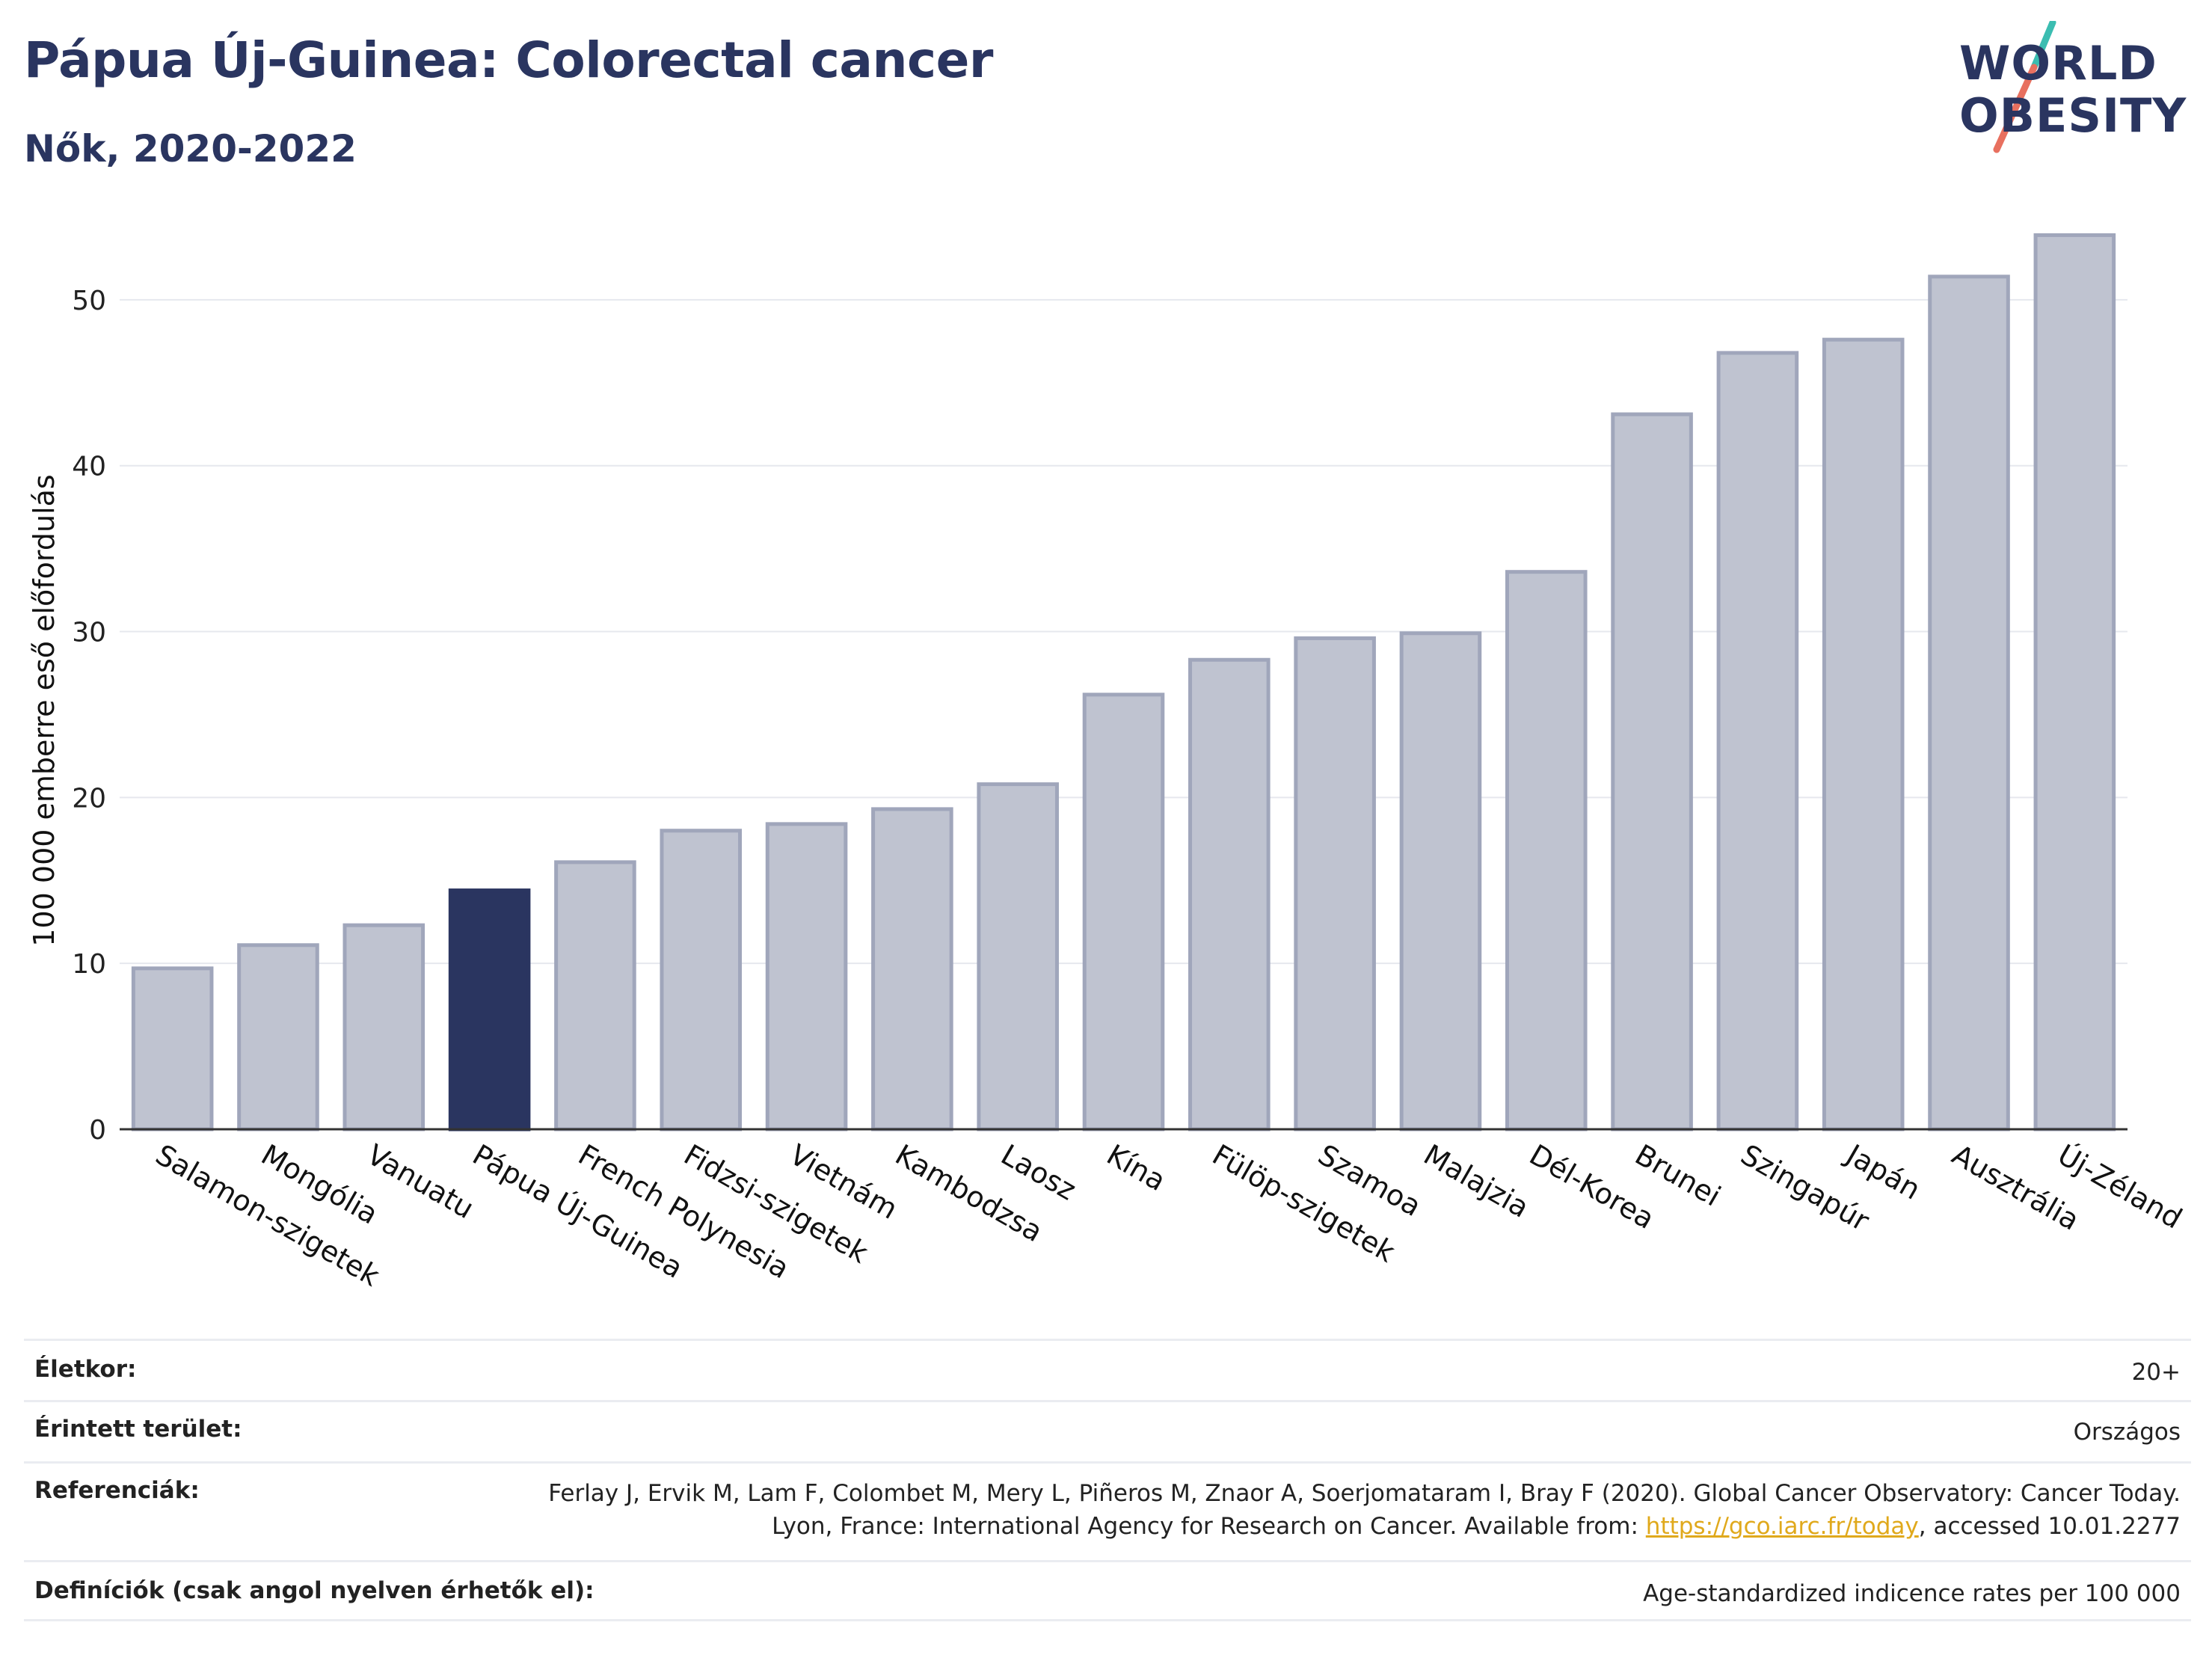 The height and width of the screenshot is (1655, 2212). Describe the element at coordinates (89, 301) in the screenshot. I see `y-tick-label: 50` at that location.